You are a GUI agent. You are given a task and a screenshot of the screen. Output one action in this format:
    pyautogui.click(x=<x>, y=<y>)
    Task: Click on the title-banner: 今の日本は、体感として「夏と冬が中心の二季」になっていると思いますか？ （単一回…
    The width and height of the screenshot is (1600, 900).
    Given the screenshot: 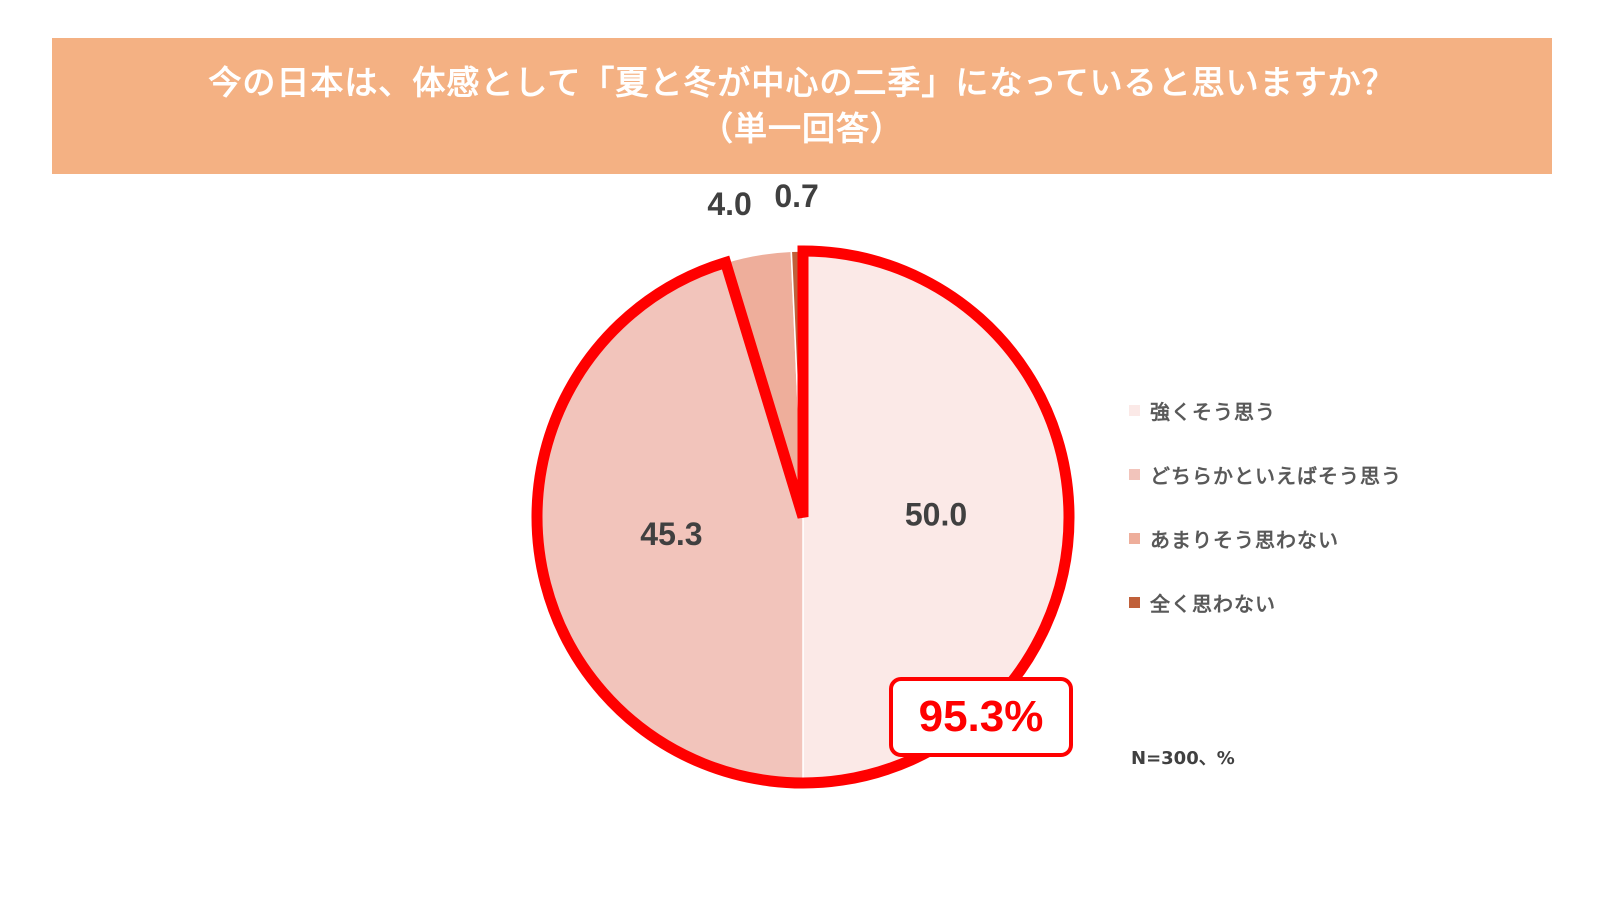 What is the action you would take?
    pyautogui.click(x=802, y=106)
    